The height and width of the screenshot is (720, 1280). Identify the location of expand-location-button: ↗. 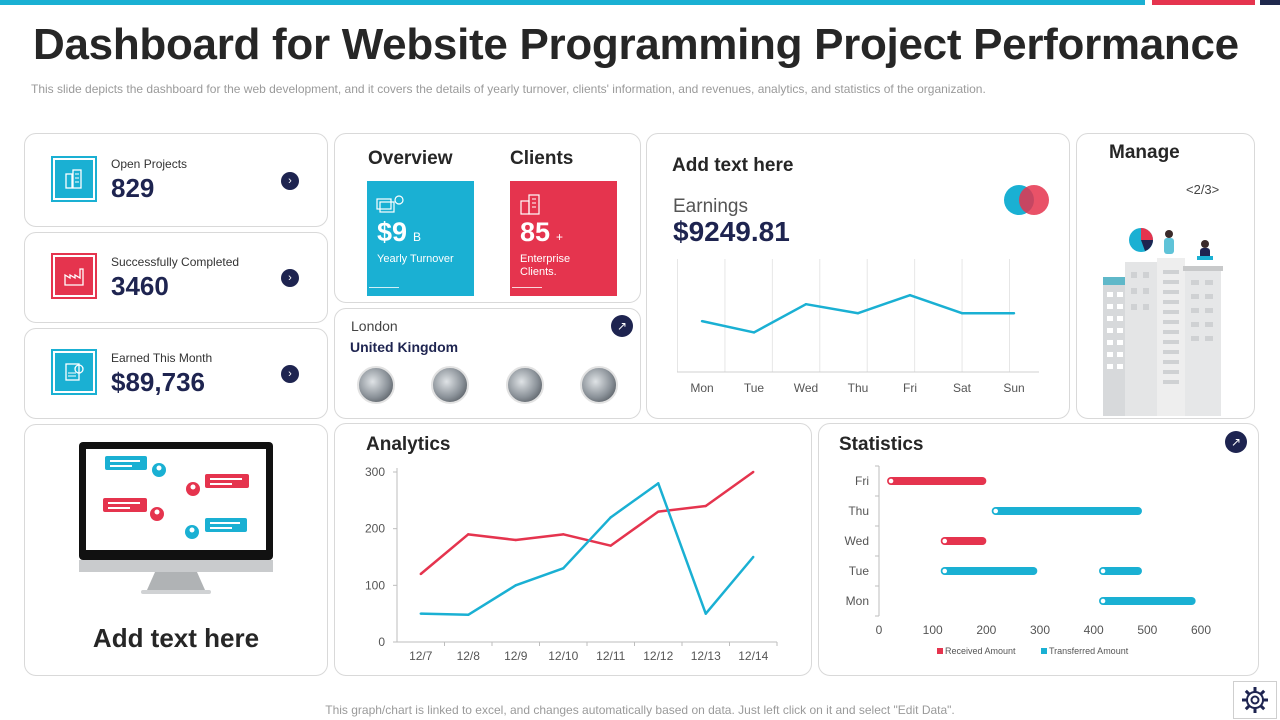
(622, 326).